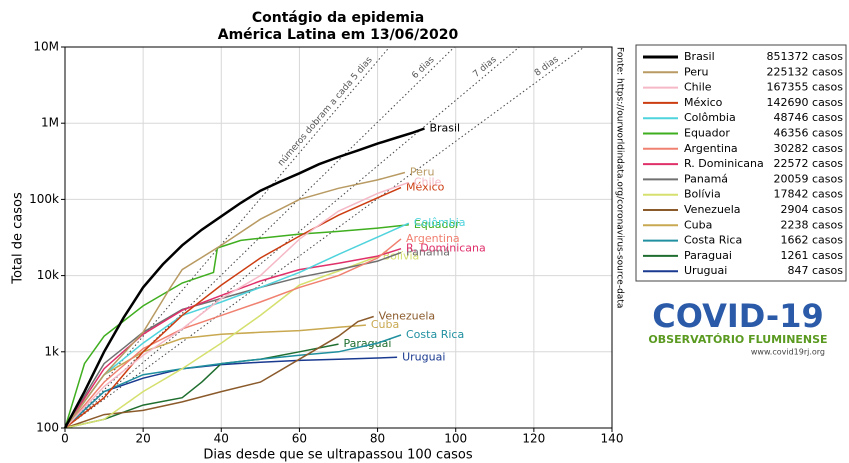  What do you see at coordinates (433, 238) in the screenshot?
I see `series-end-label: Argentina` at bounding box center [433, 238].